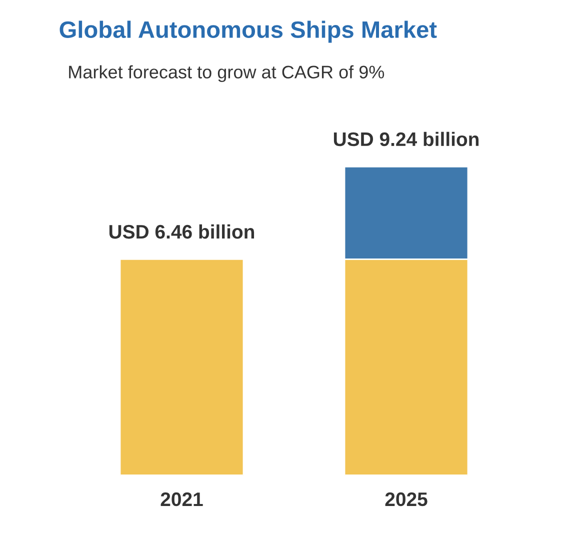 Image resolution: width=588 pixels, height=540 pixels. Describe the element at coordinates (248, 31) in the screenshot. I see `chart-title: Global Autonomous Ships Market` at that location.